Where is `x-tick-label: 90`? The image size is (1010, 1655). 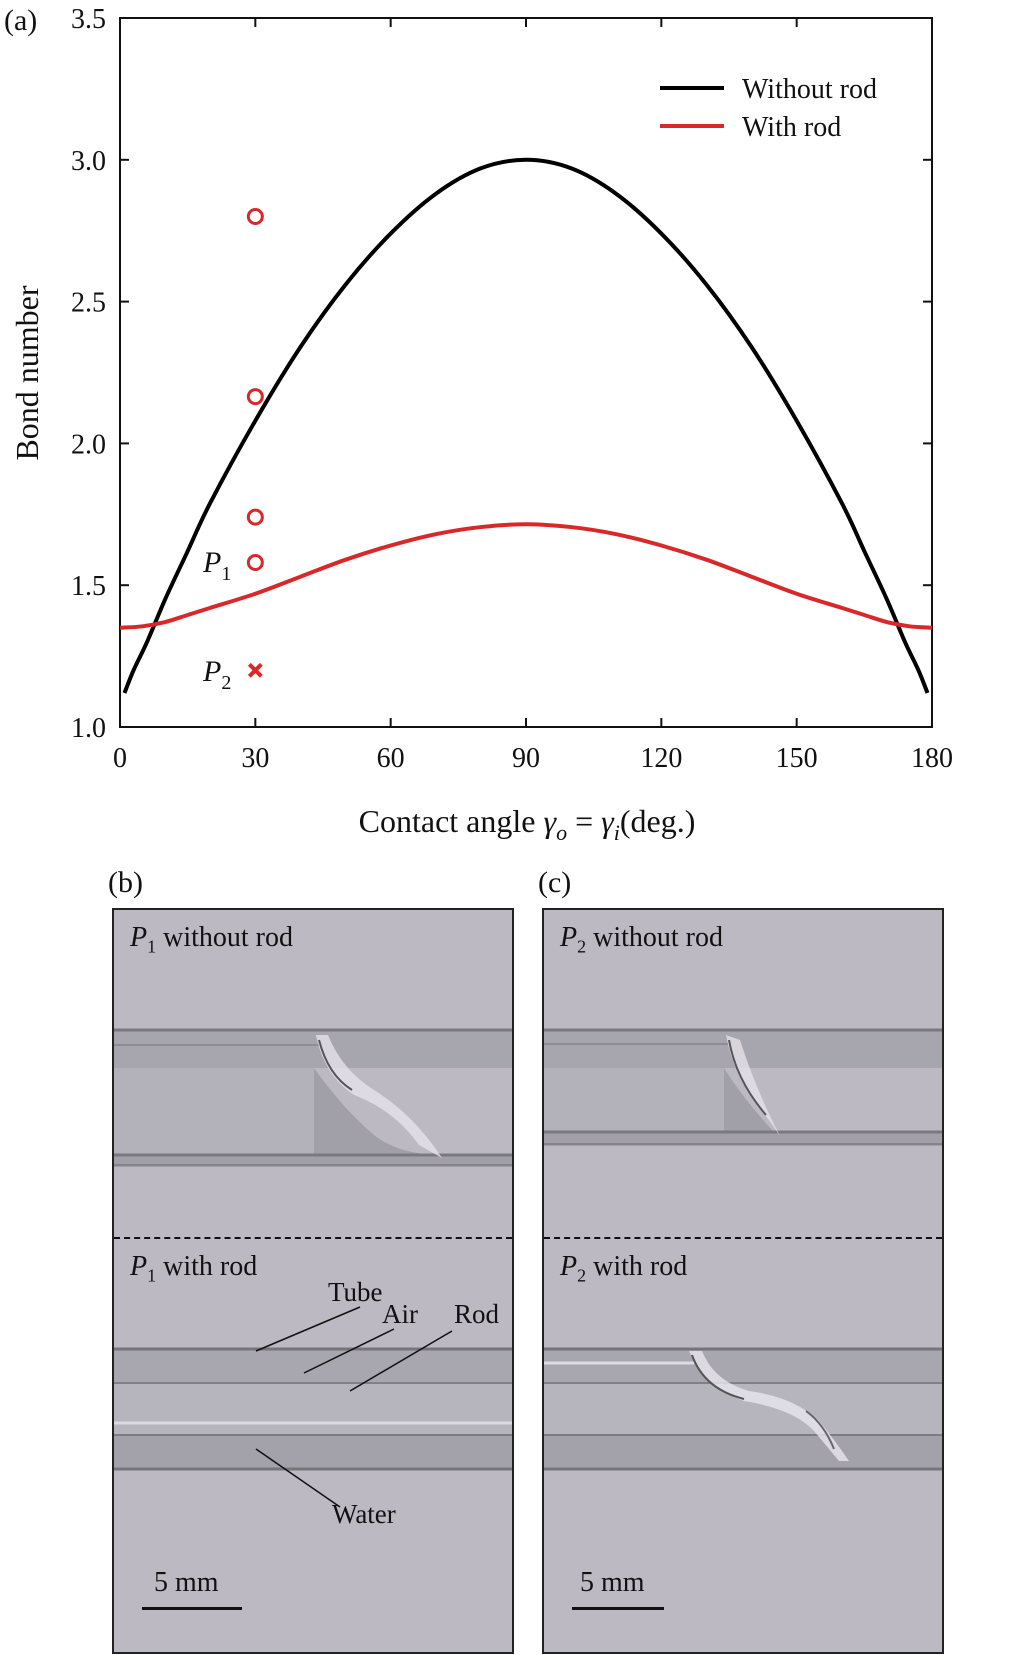
x-tick-label: 90 is located at coordinates (526, 758).